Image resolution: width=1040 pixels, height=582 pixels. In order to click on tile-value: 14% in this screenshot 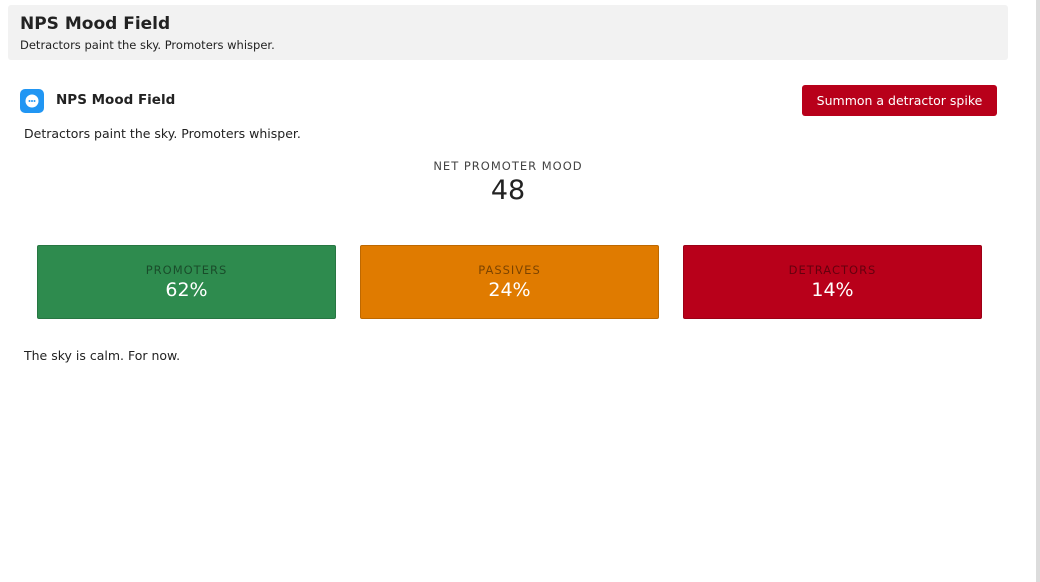, I will do `click(832, 290)`.